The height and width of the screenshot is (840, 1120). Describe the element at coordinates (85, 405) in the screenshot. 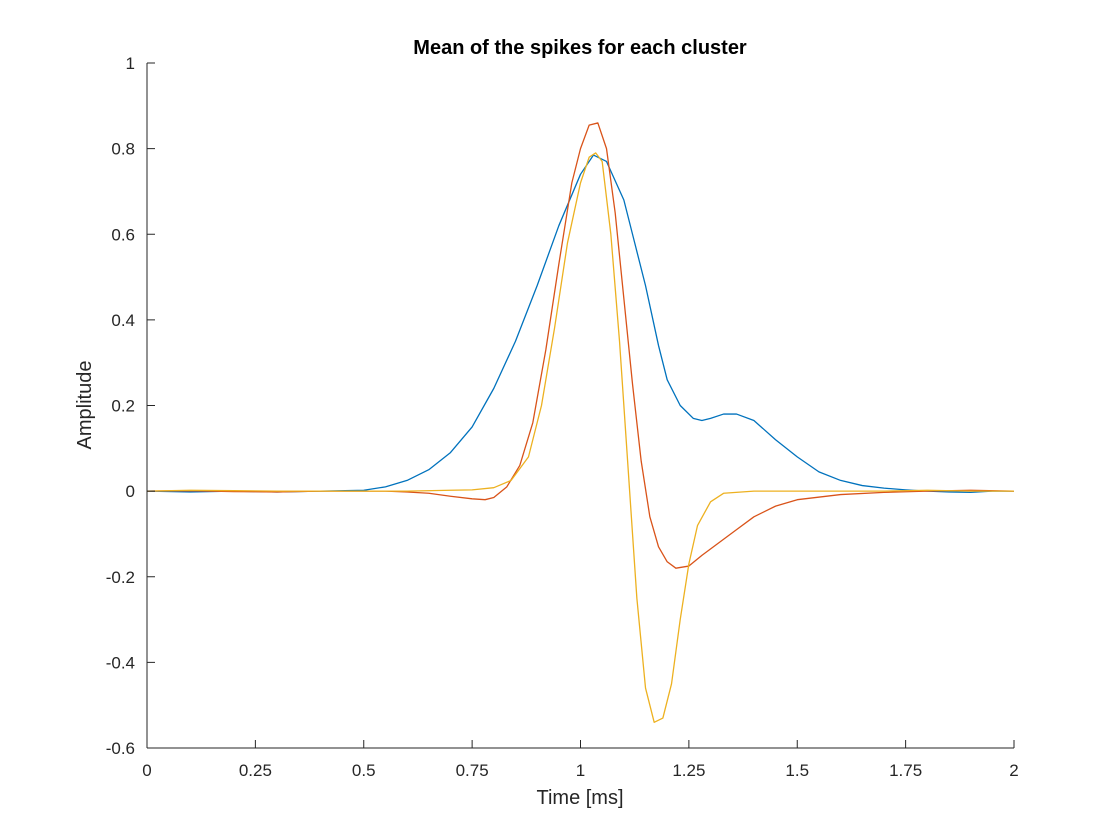

I see `y-axis-label: Amplitude` at that location.